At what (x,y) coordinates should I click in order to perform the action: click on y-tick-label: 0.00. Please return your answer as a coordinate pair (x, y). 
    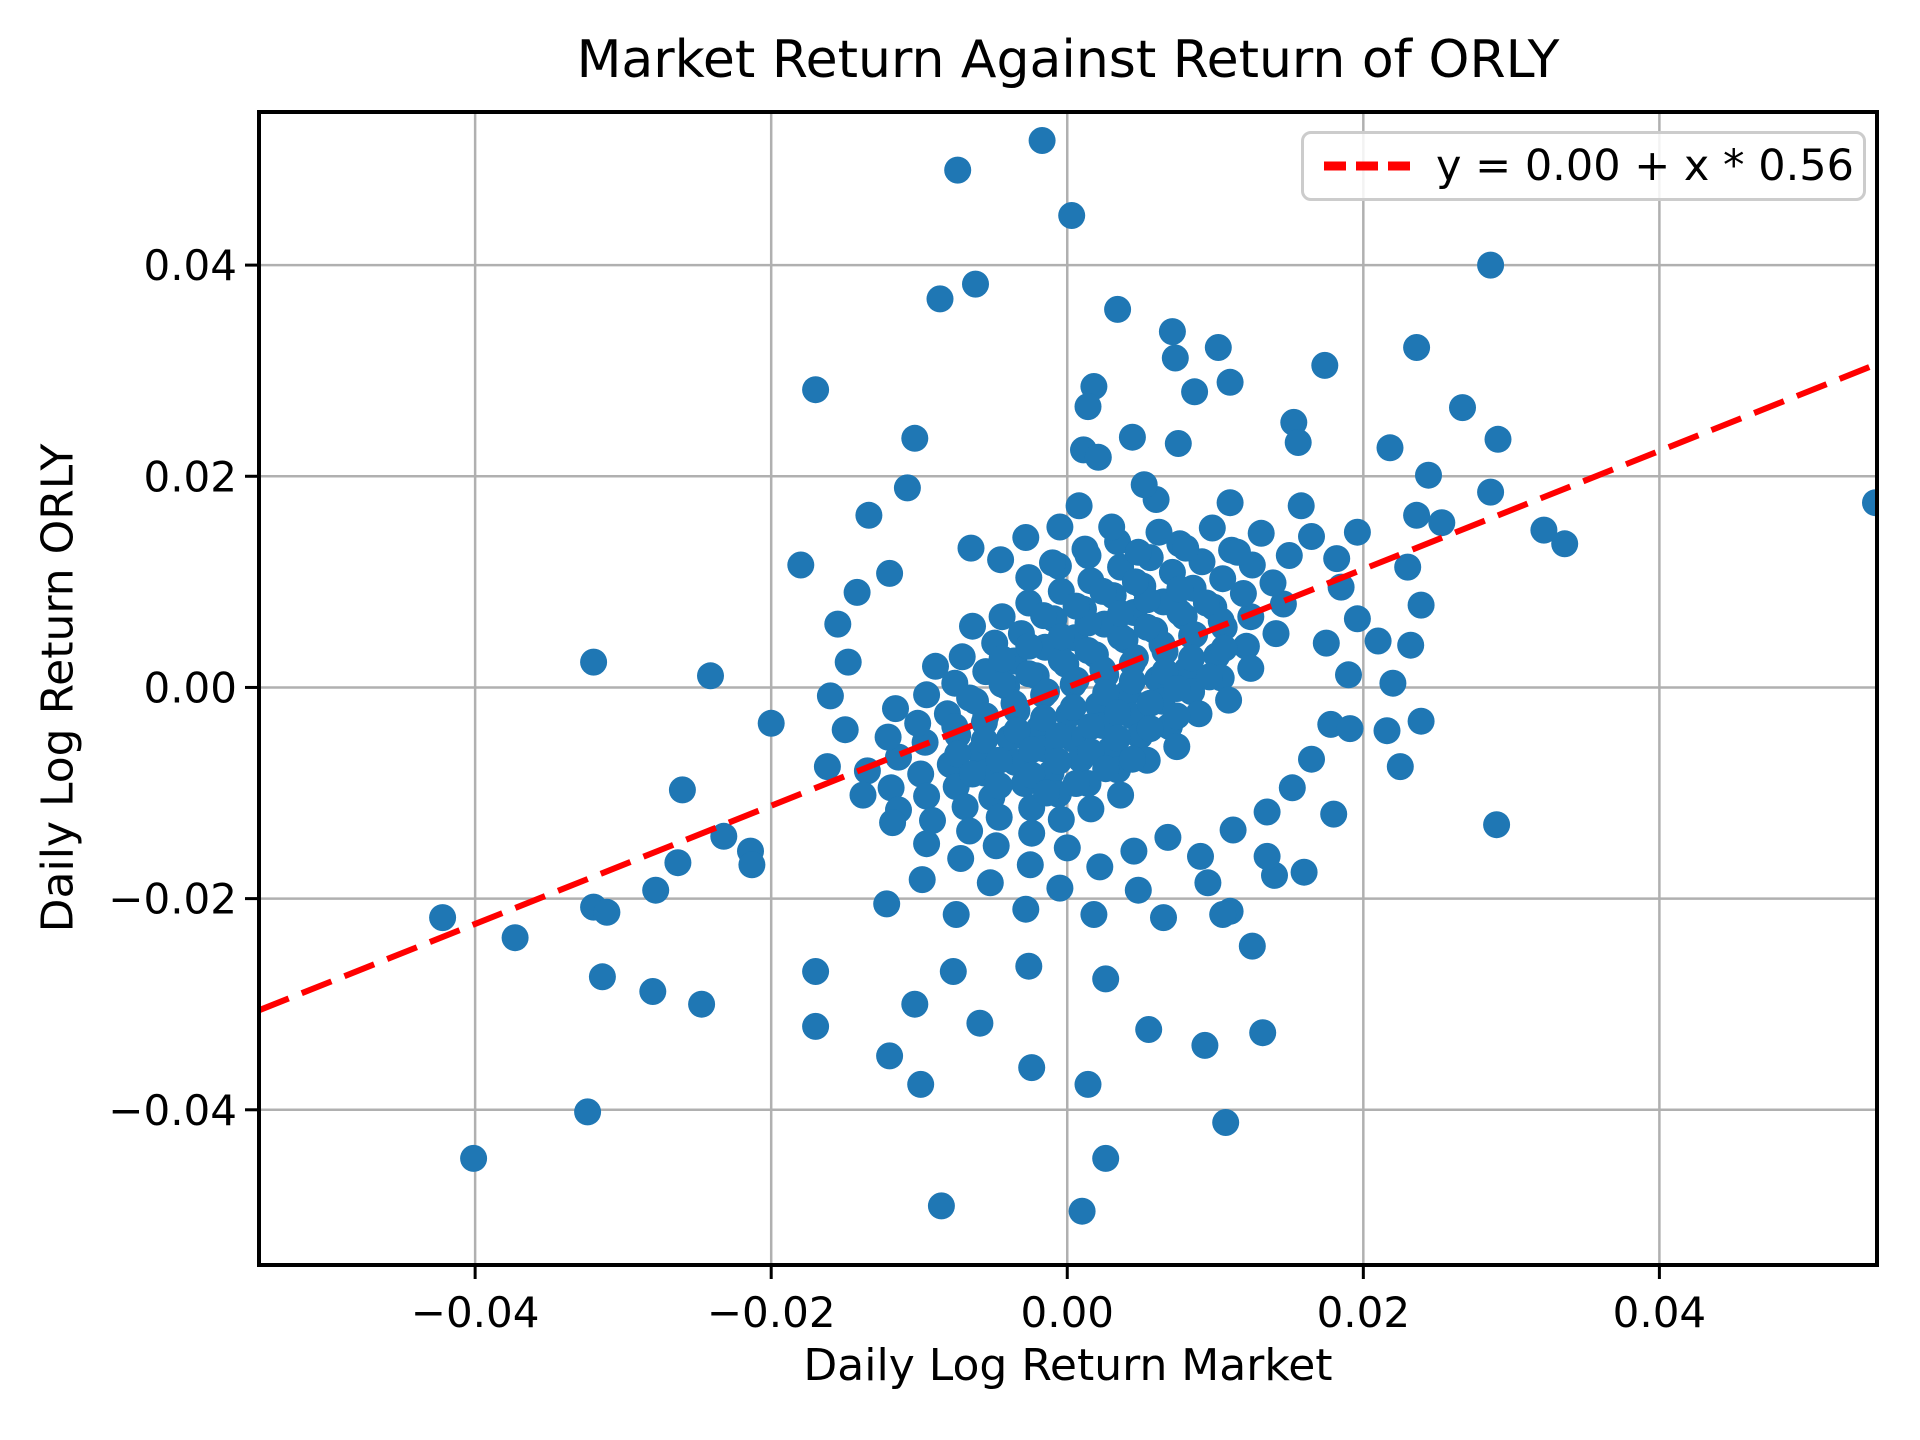
    Looking at the image, I should click on (190, 687).